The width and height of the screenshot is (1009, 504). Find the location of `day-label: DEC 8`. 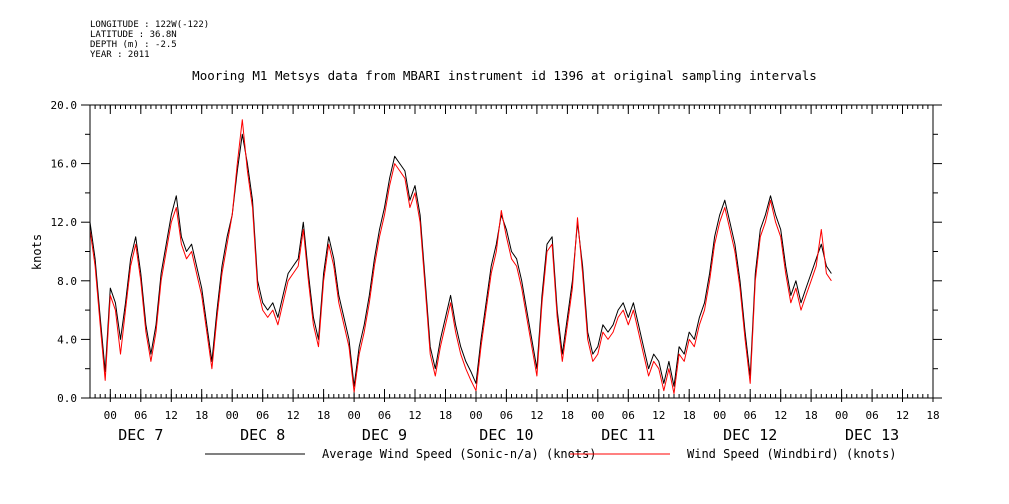

day-label: DEC 8 is located at coordinates (262, 435).